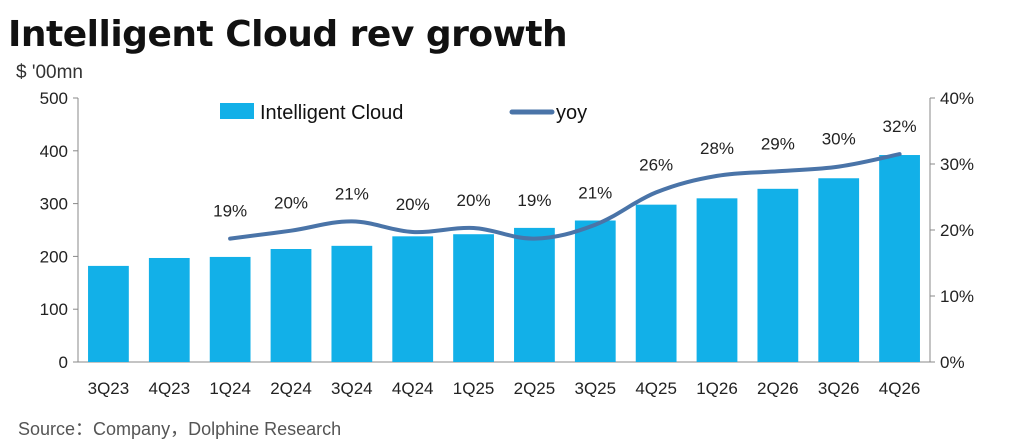 The width and height of the screenshot is (1013, 441). What do you see at coordinates (288, 34) in the screenshot?
I see `chart-title: Intelligent Cloud rev growth` at bounding box center [288, 34].